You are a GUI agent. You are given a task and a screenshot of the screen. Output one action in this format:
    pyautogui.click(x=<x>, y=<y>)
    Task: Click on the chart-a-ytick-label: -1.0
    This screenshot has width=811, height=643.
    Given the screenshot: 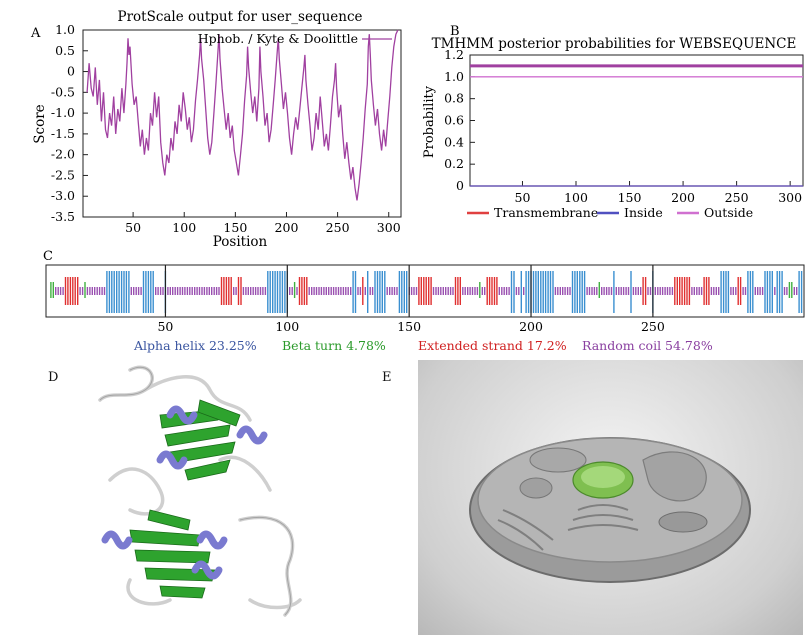 What is the action you would take?
    pyautogui.click(x=63, y=112)
    